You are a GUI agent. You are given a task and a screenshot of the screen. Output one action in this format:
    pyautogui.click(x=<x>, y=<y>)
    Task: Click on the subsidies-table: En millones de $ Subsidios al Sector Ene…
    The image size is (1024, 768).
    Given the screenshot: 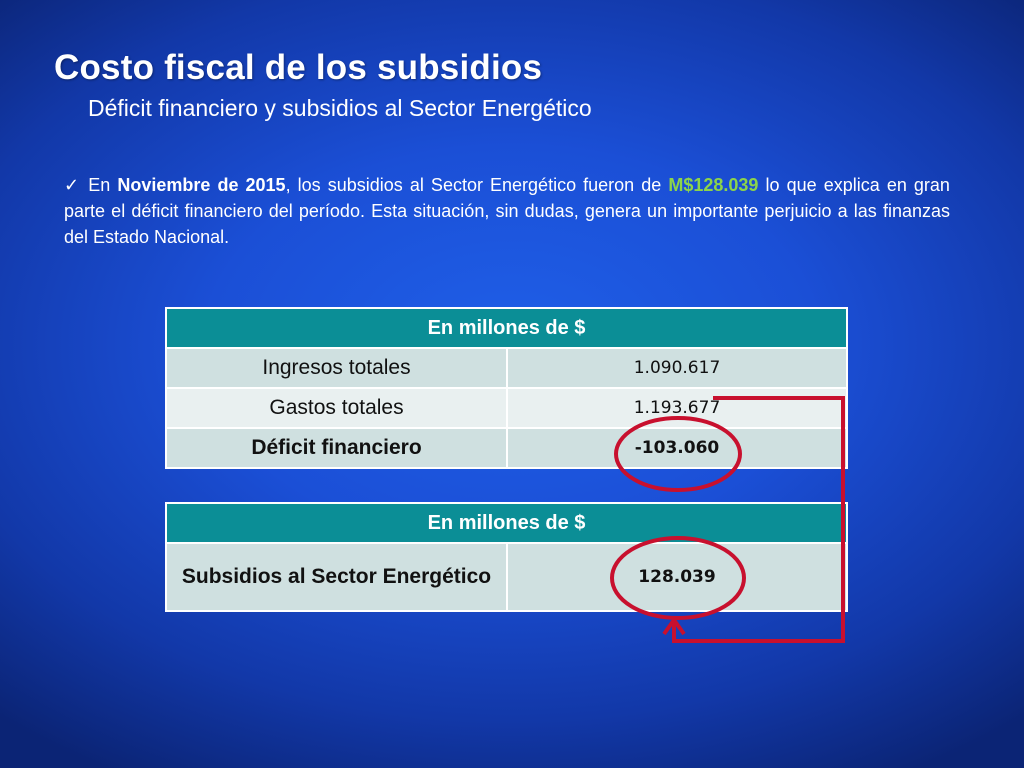 What is the action you would take?
    pyautogui.click(x=506, y=557)
    